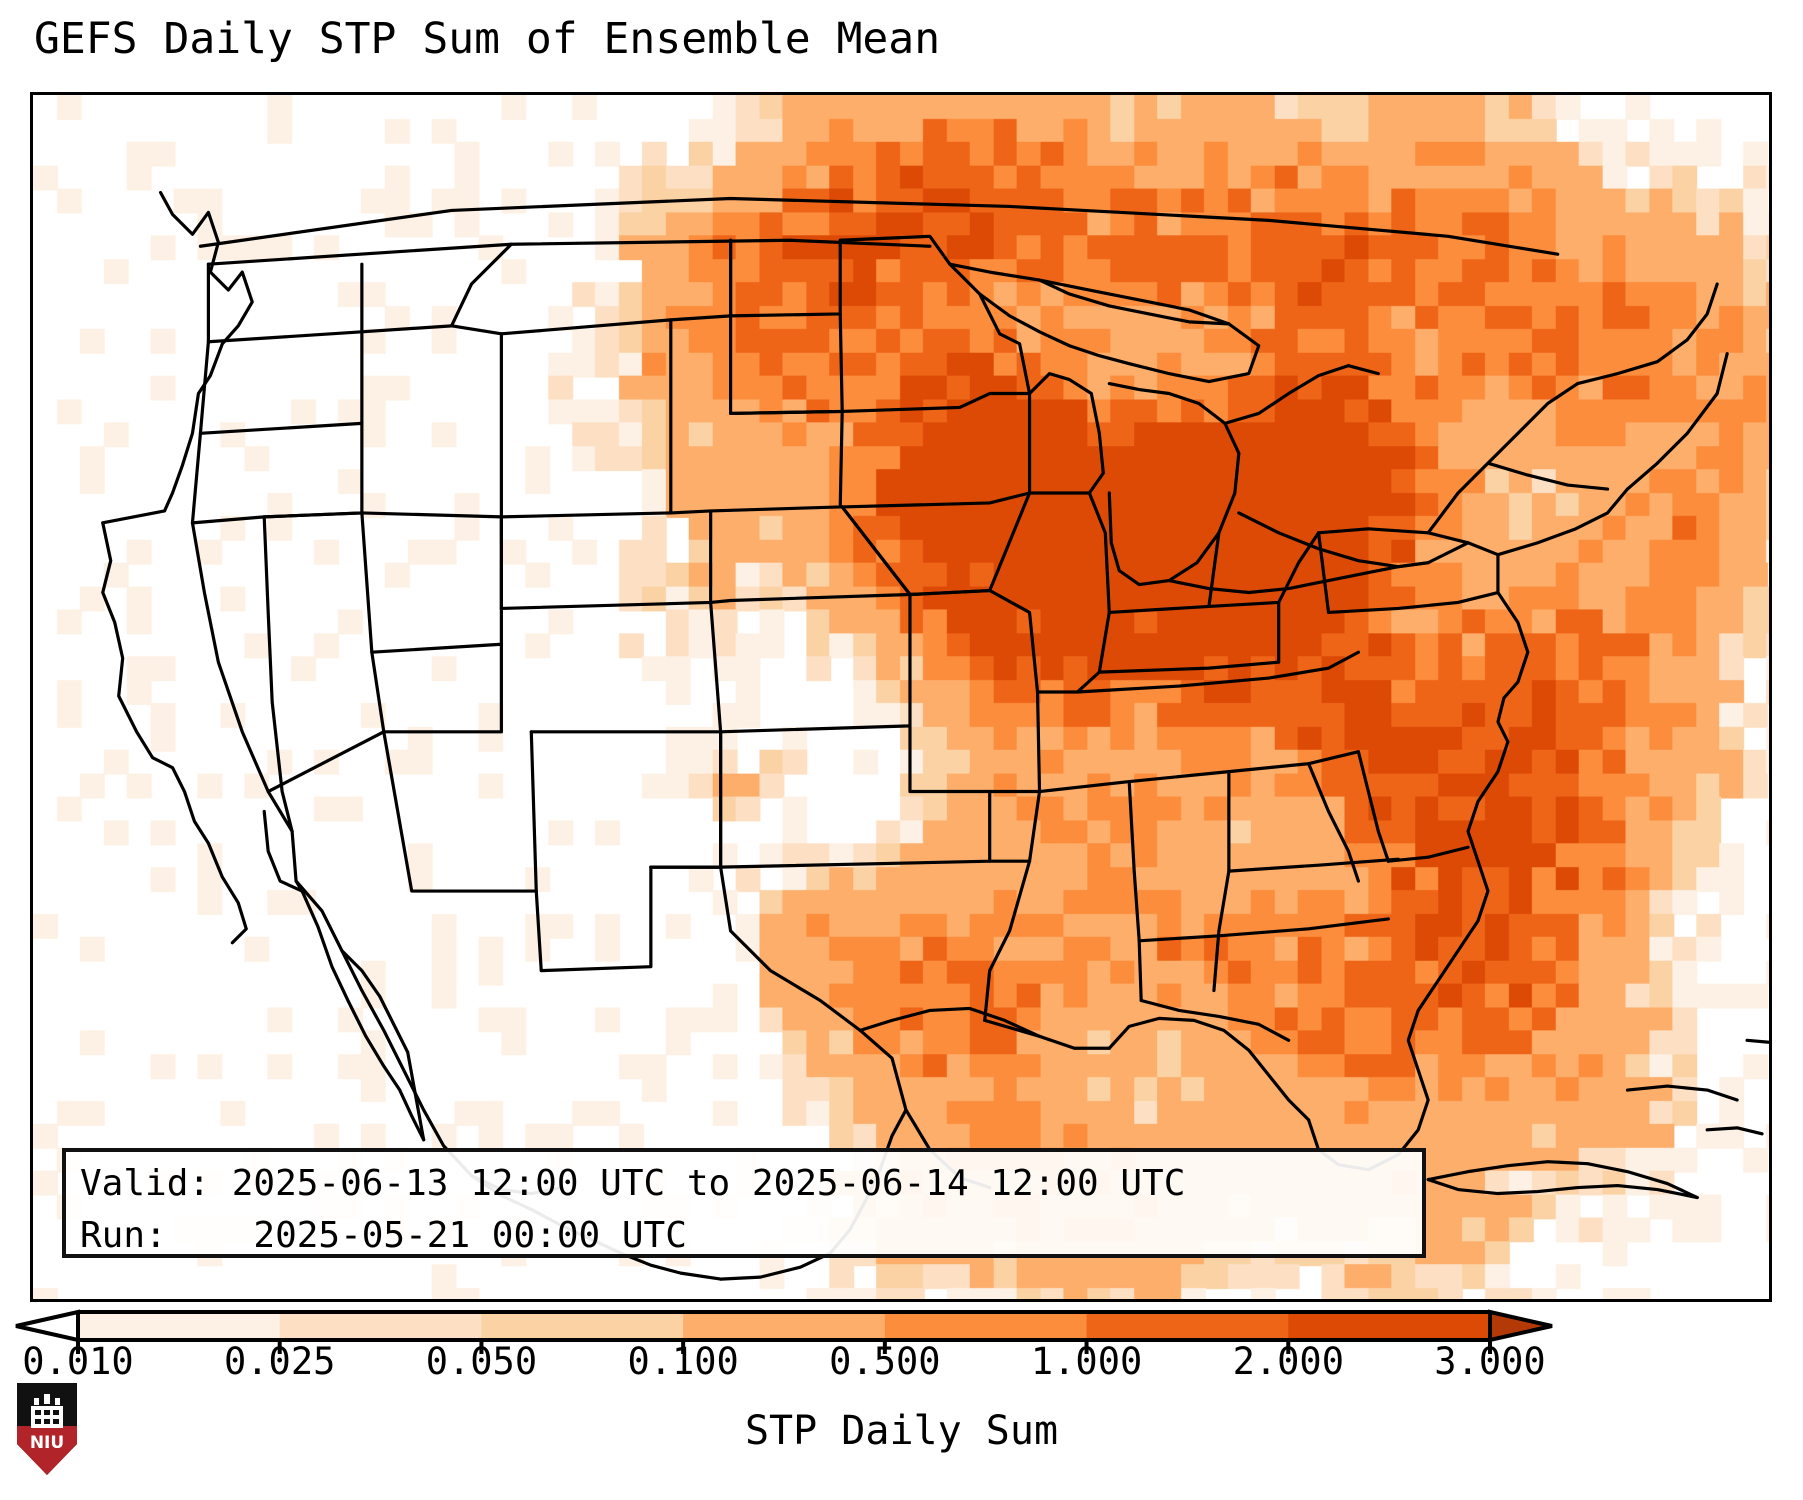  I want to click on run-time-line: Run: 2025-05-21 00:00 UTC, so click(383, 1235).